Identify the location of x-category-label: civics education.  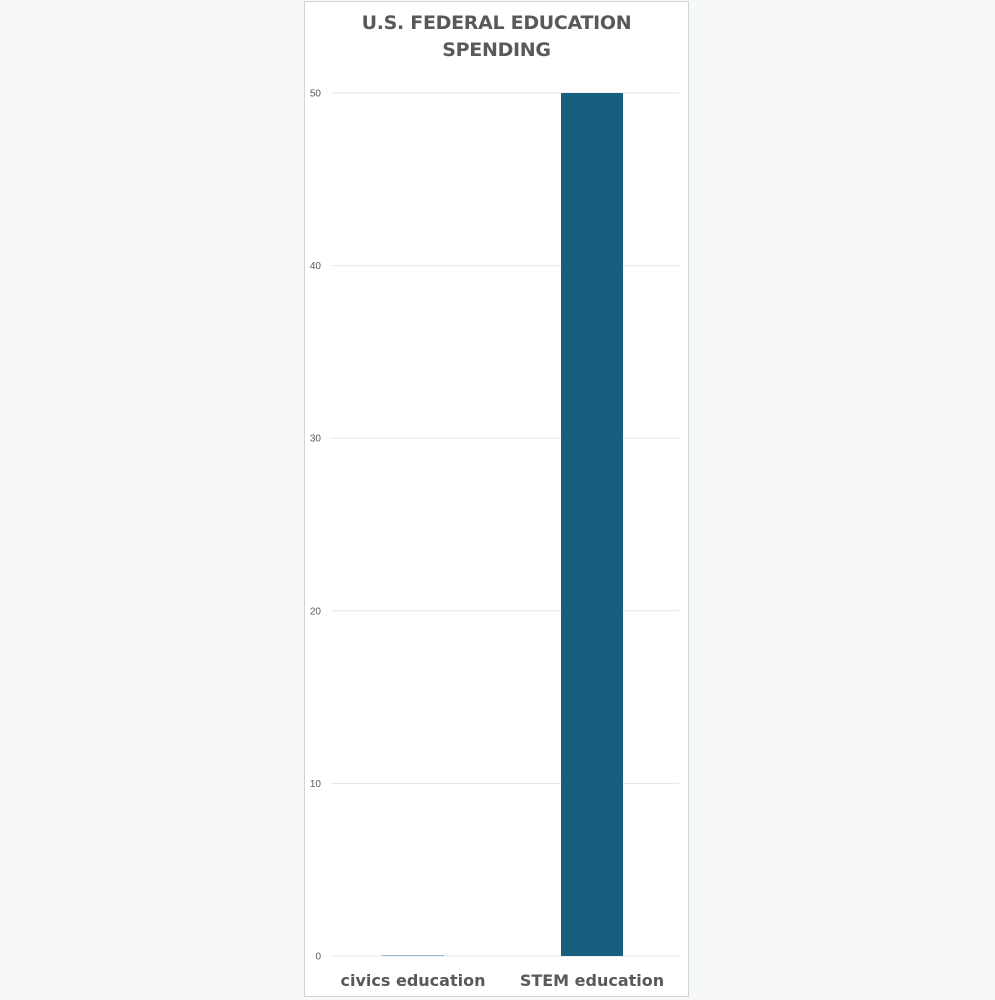
(413, 980).